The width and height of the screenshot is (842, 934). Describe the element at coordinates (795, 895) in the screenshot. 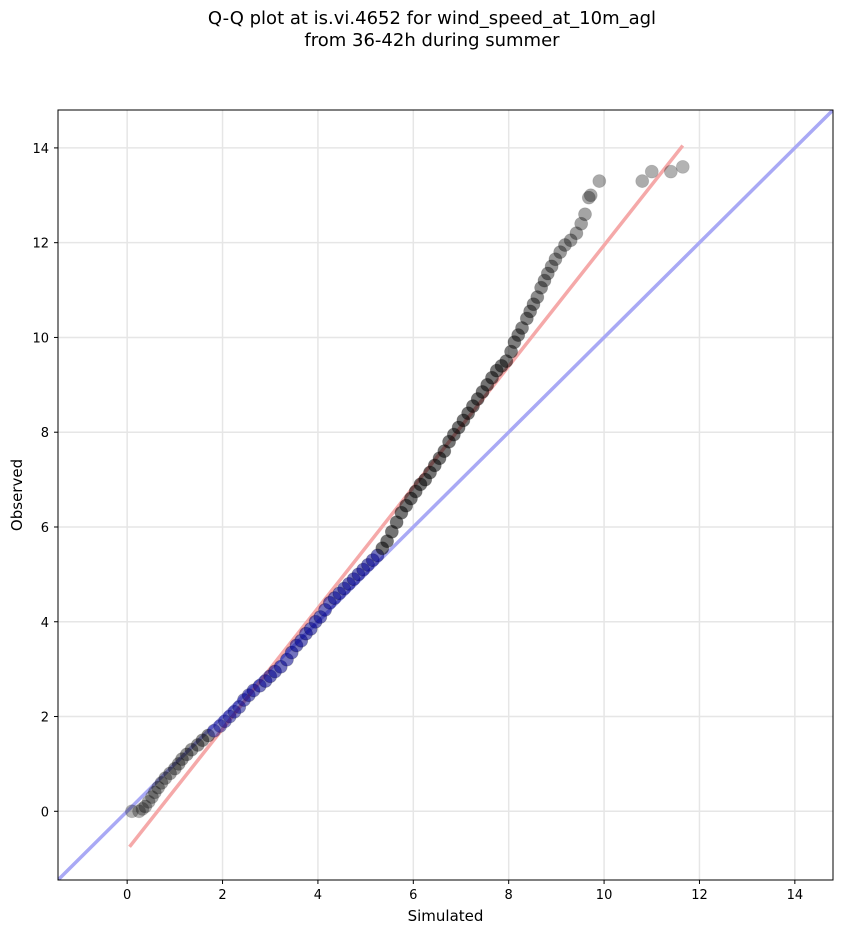

I see `x-tick-label: 14` at that location.